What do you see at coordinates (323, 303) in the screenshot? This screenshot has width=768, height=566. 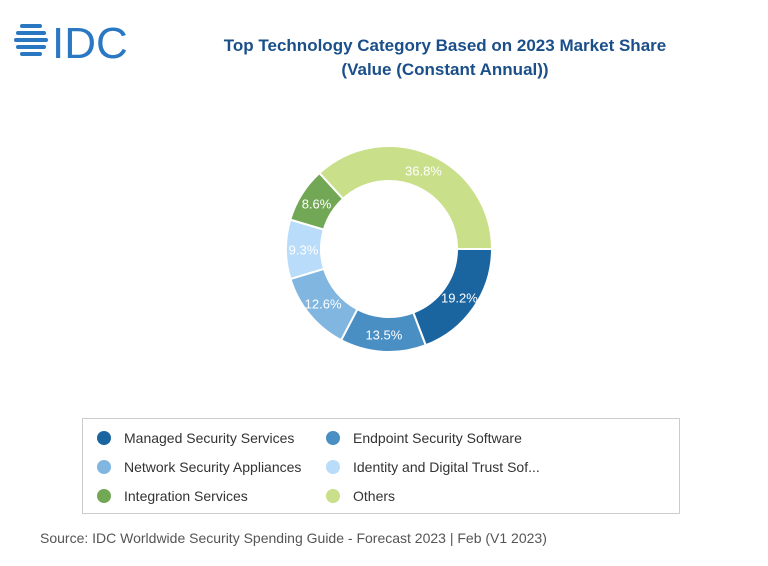 I see `data-label: 12.6%` at bounding box center [323, 303].